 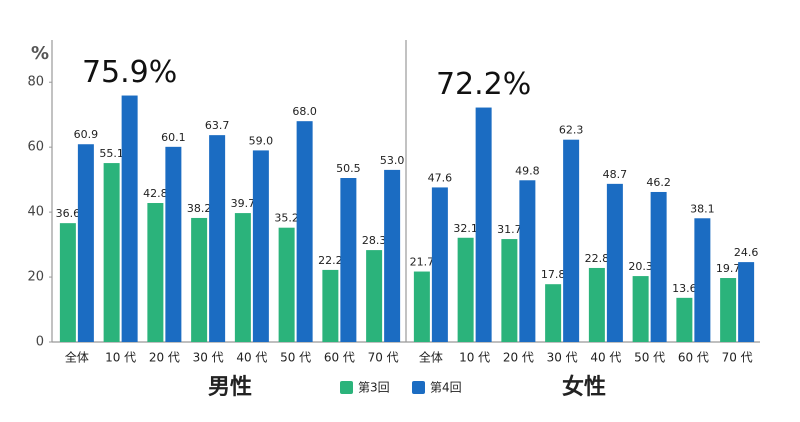 I want to click on value-label: 60.9, so click(x=86, y=134).